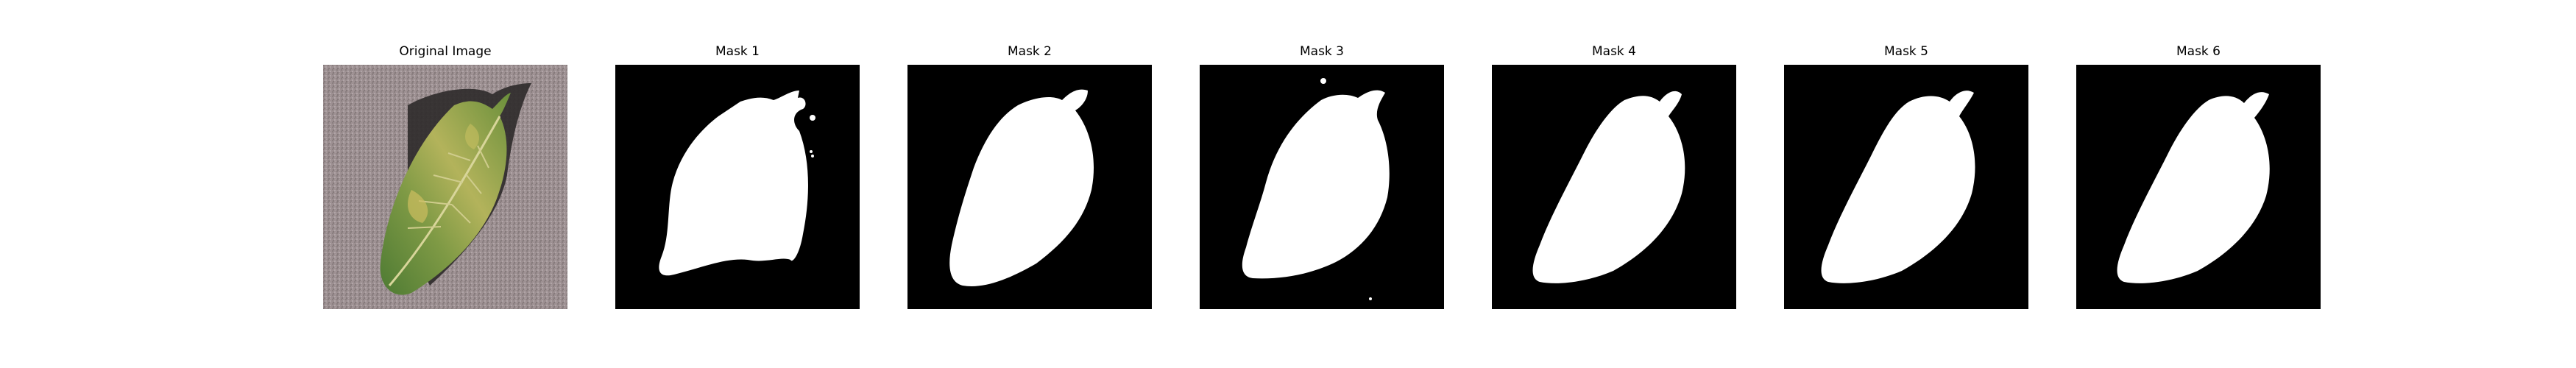 The height and width of the screenshot is (368, 2576). I want to click on mask-1-image, so click(737, 187).